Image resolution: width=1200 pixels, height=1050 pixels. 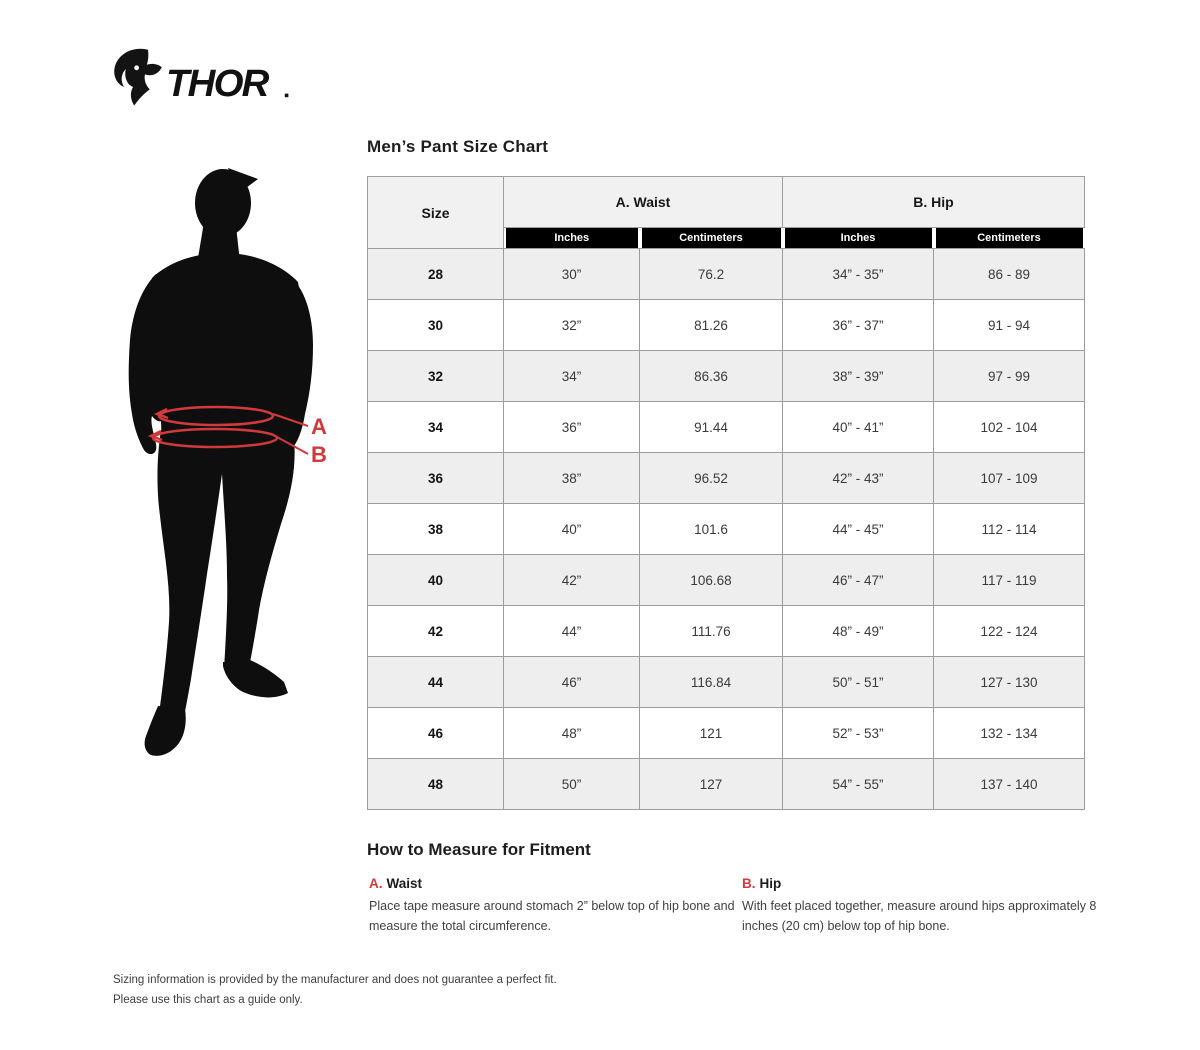 What do you see at coordinates (711, 529) in the screenshot?
I see `value-cell: 101.6` at bounding box center [711, 529].